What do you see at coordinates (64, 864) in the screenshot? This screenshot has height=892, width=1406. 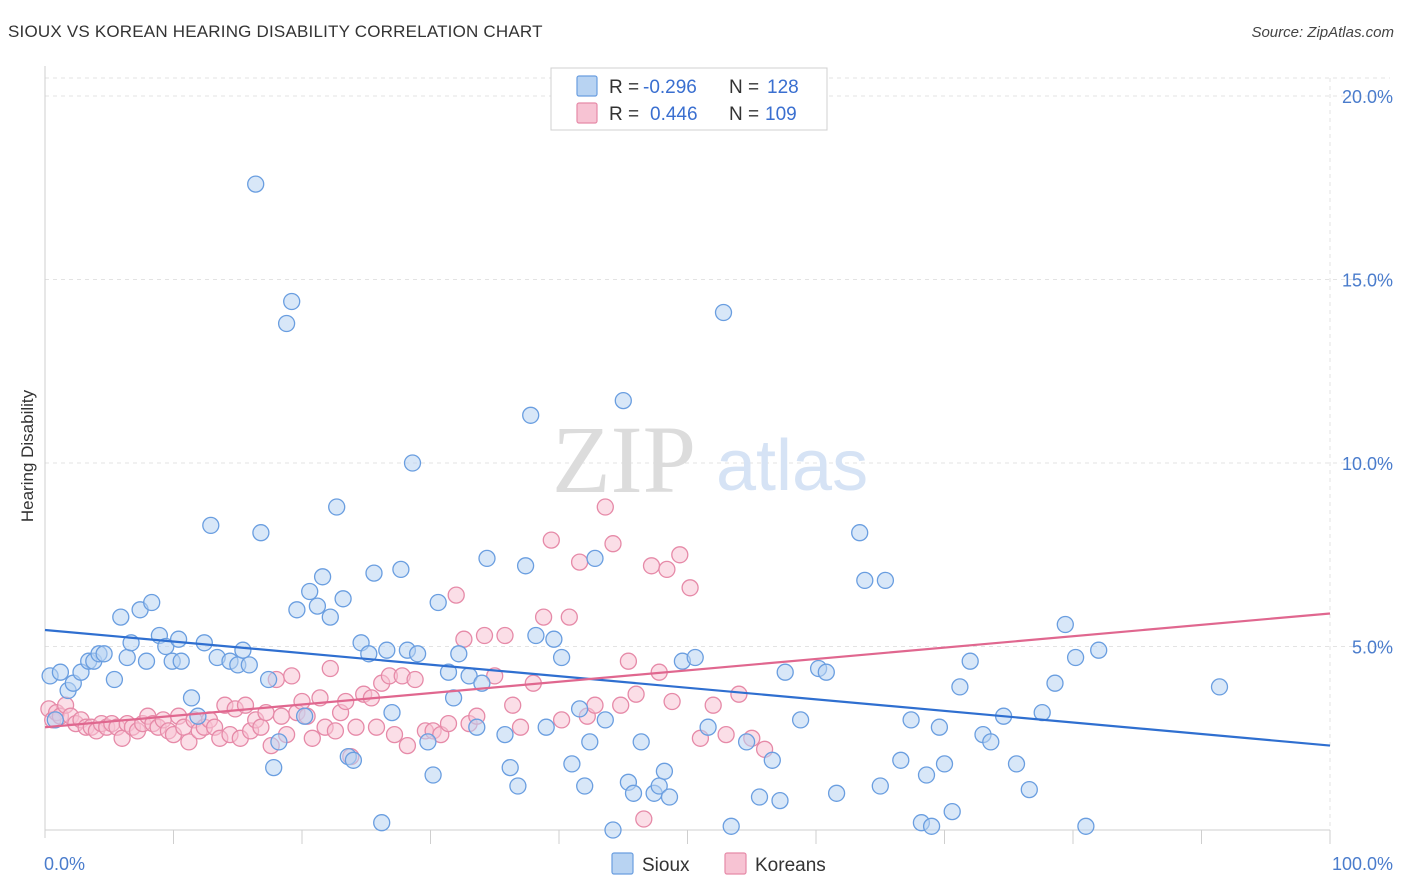 I see `x-tick-label-0: 0.0%` at bounding box center [64, 864].